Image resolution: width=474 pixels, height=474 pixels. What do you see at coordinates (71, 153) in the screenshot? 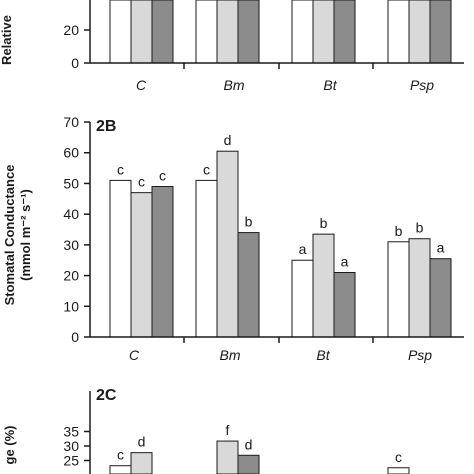
I see `y-tick-label: 60` at bounding box center [71, 153].